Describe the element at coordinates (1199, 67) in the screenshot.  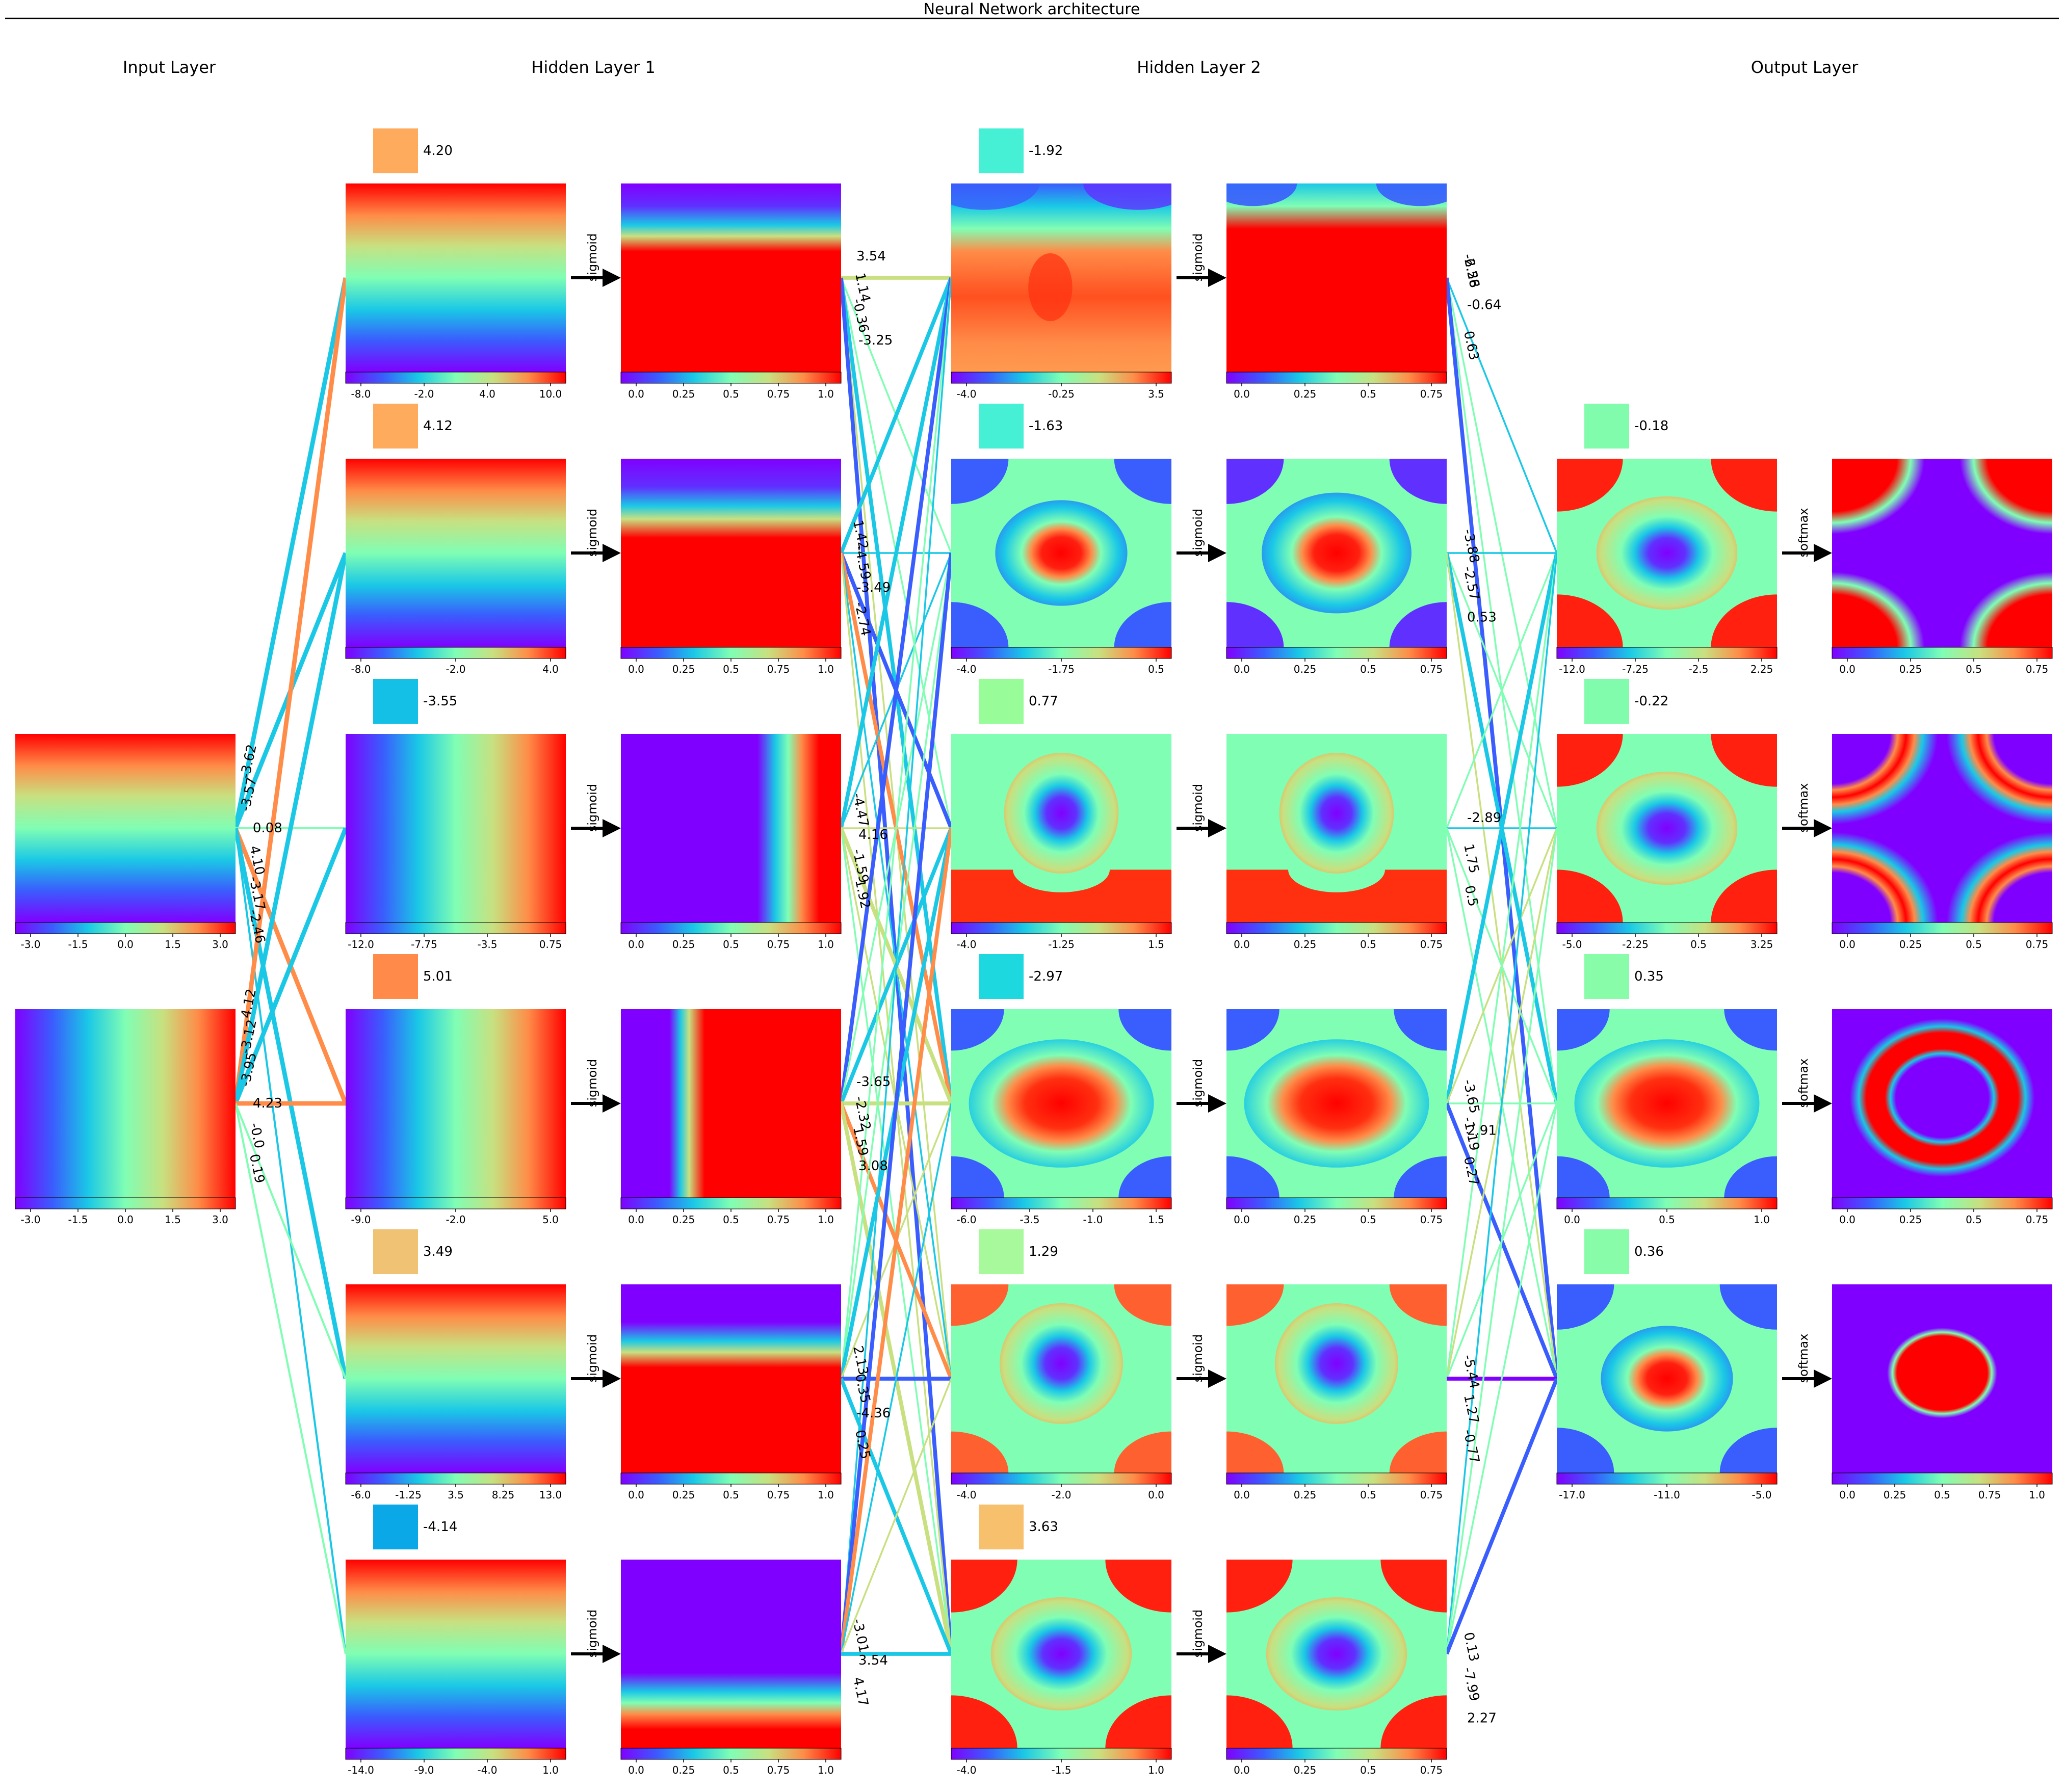
I see `layer-title-3: Hidden Layer 2` at that location.